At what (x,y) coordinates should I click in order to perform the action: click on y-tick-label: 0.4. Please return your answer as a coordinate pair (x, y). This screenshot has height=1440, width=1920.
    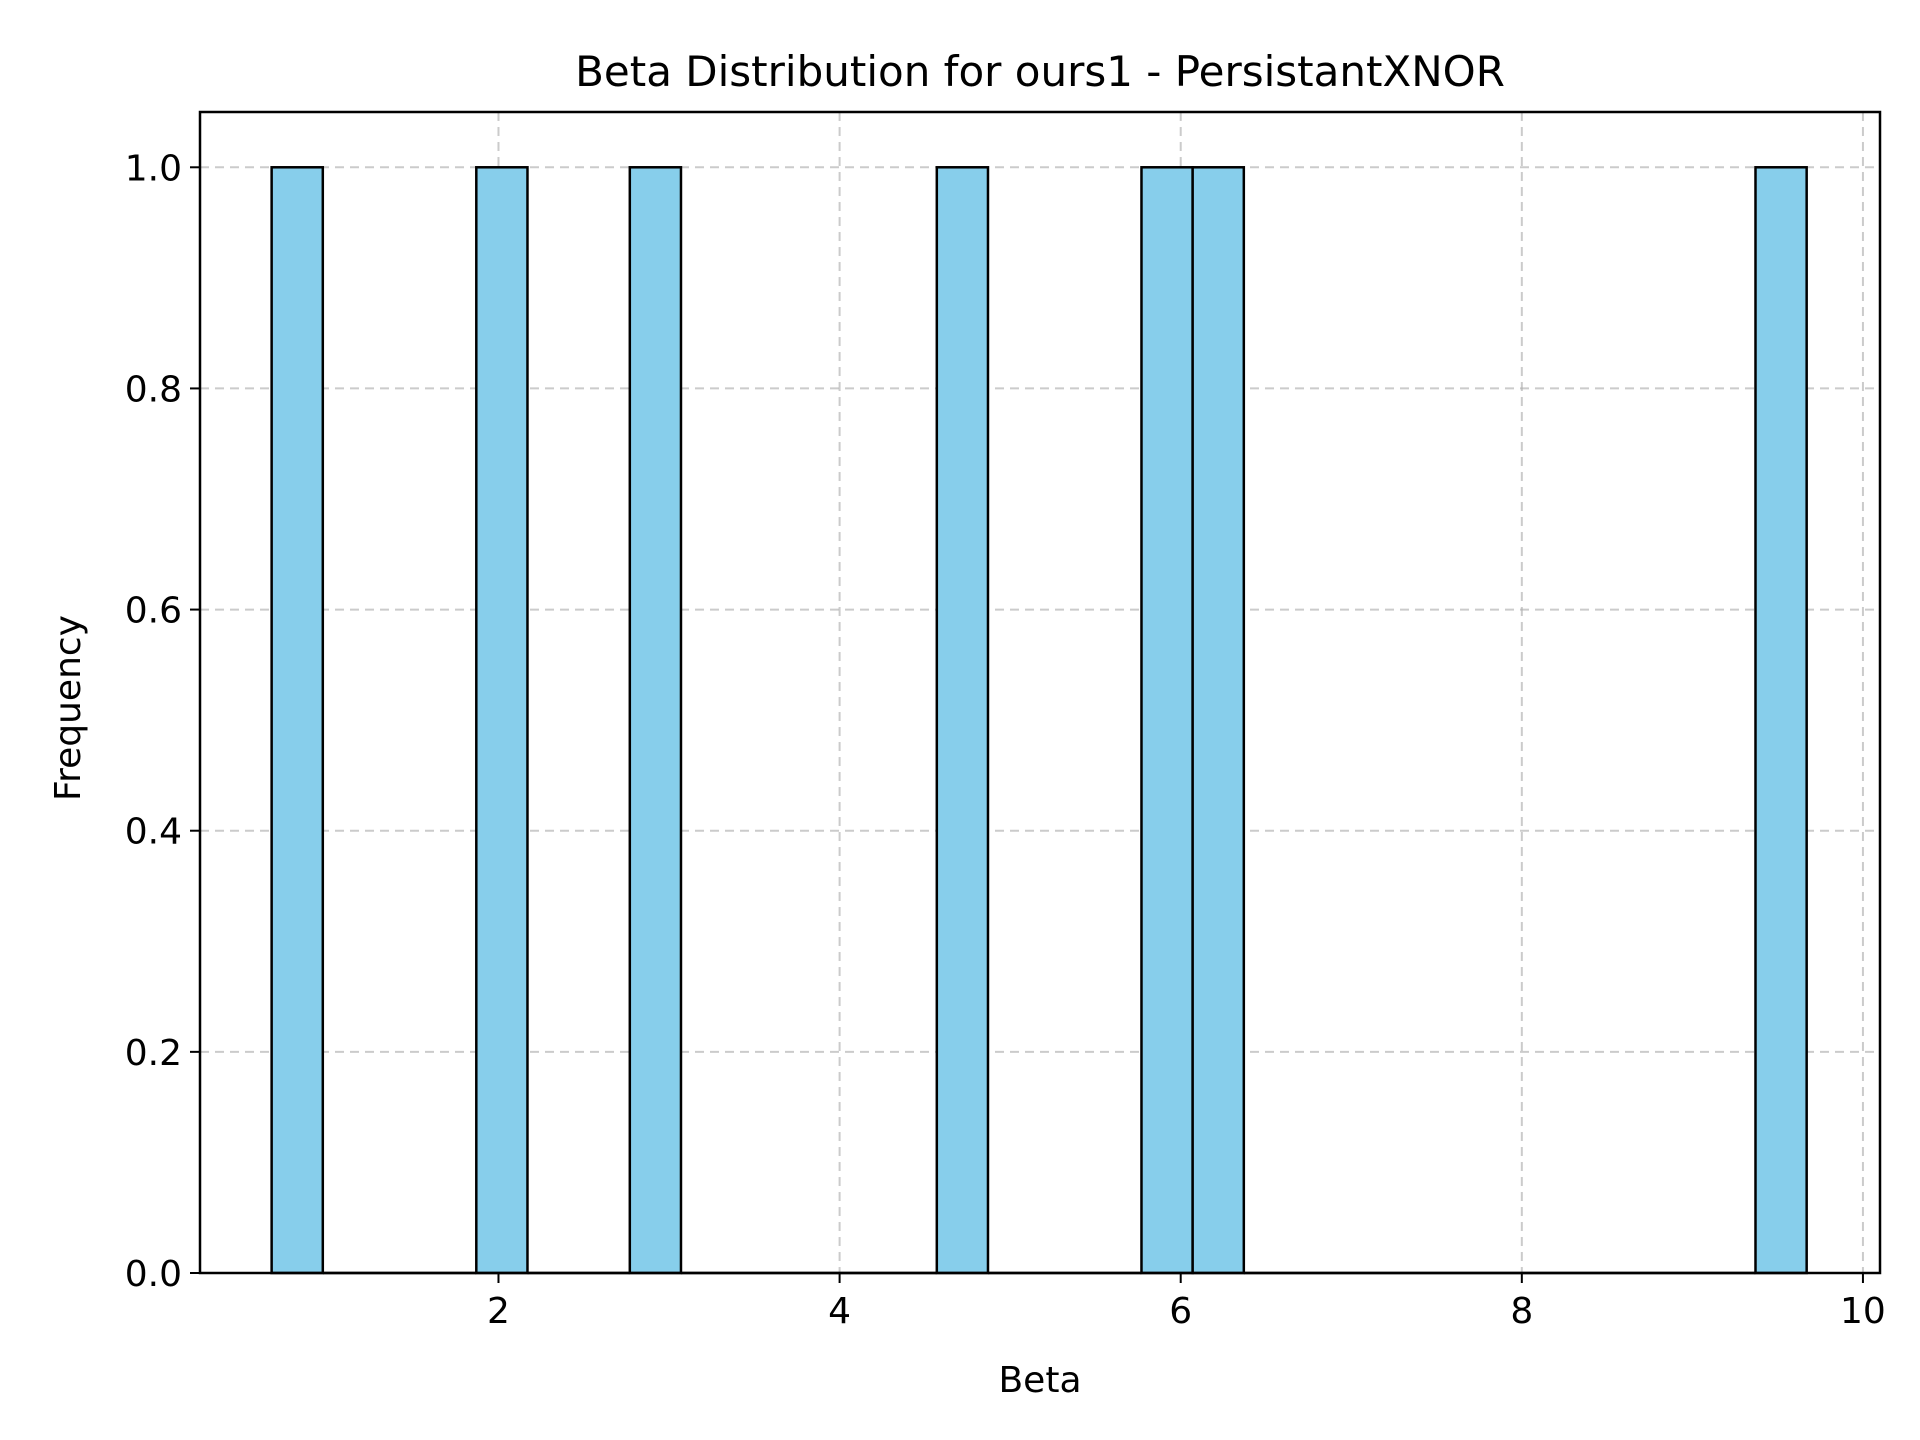
    Looking at the image, I should click on (153, 832).